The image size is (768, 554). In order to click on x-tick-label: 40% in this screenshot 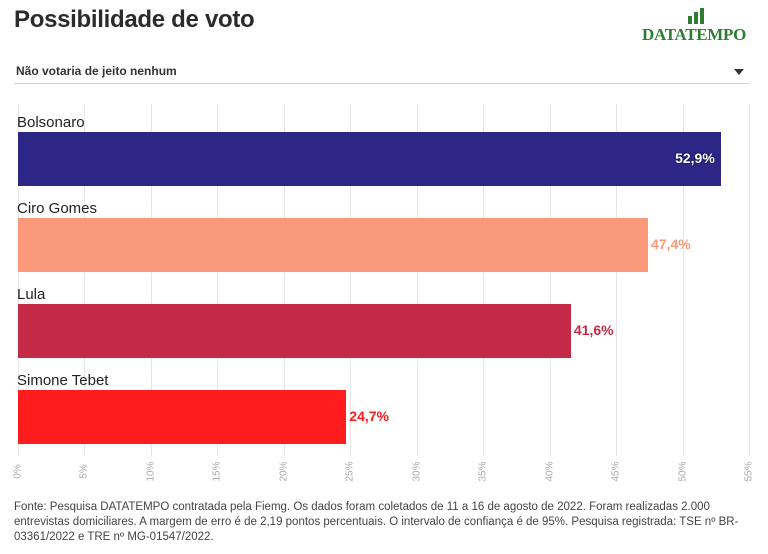, I will do `click(550, 471)`.